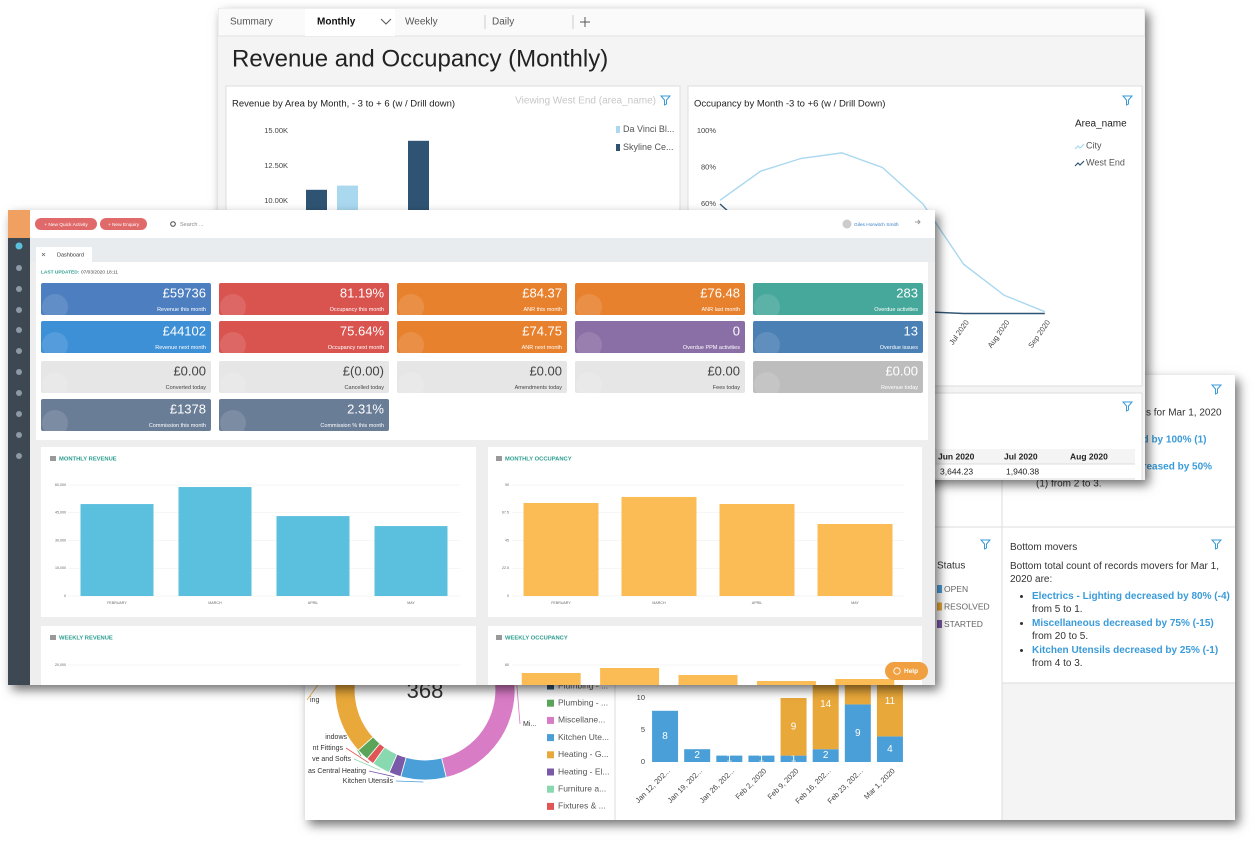 The height and width of the screenshot is (841, 1255). I want to click on tile-value: 13, so click(911, 330).